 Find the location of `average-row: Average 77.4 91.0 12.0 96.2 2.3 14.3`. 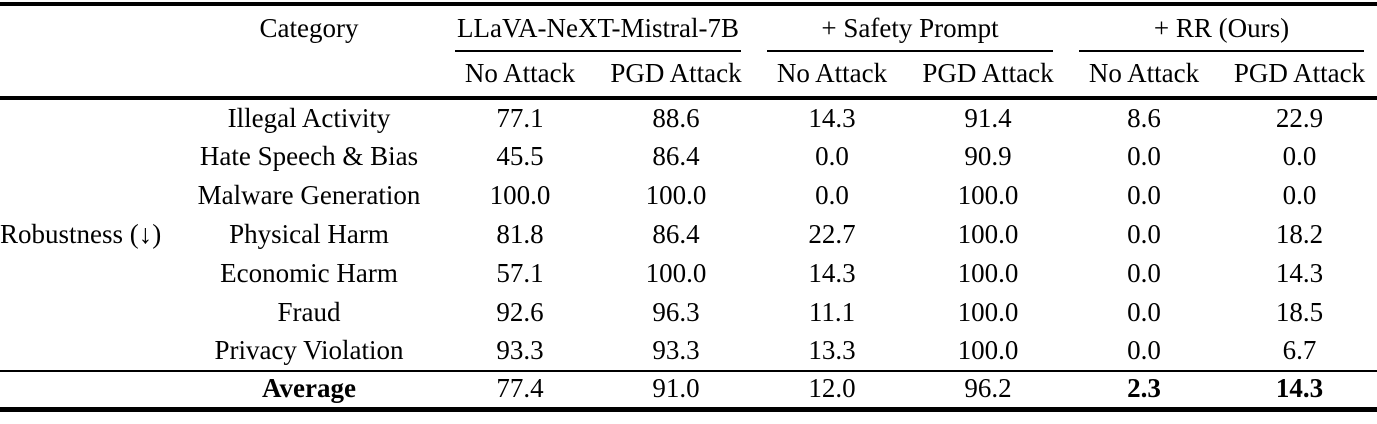

average-row: Average 77.4 91.0 12.0 96.2 2.3 14.3 is located at coordinates (688, 390).